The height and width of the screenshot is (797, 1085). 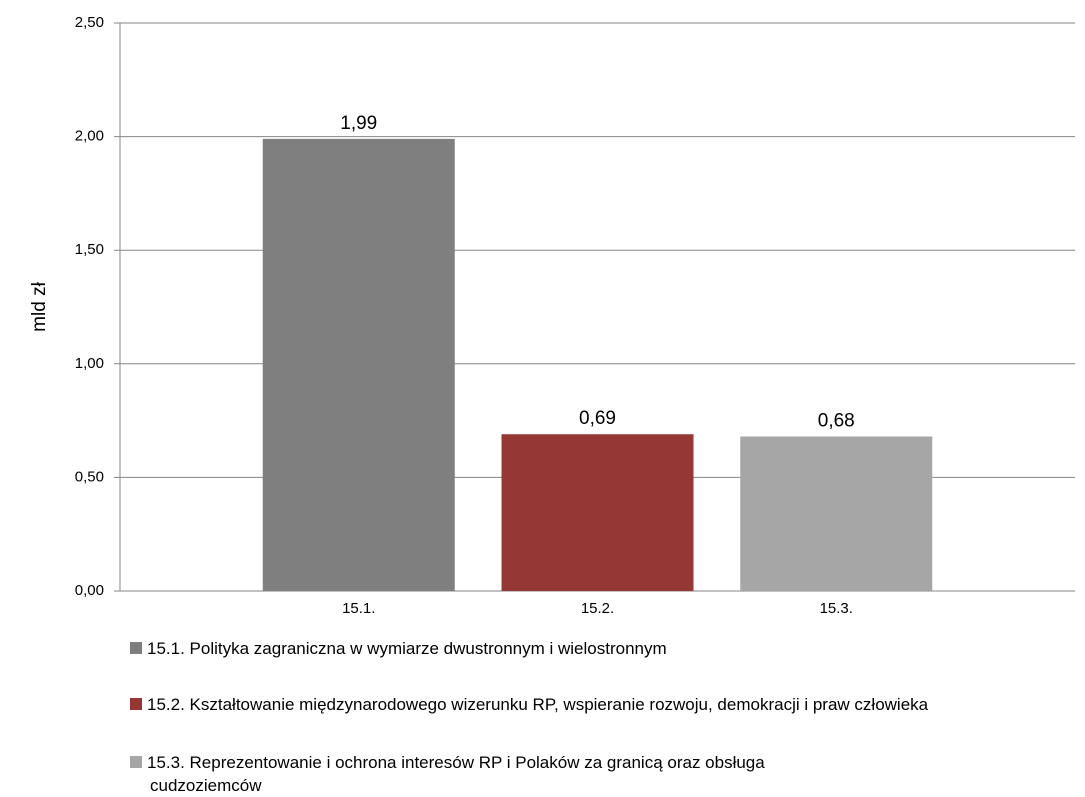 What do you see at coordinates (358, 608) in the screenshot?
I see `x-tick-label: 15.1.` at bounding box center [358, 608].